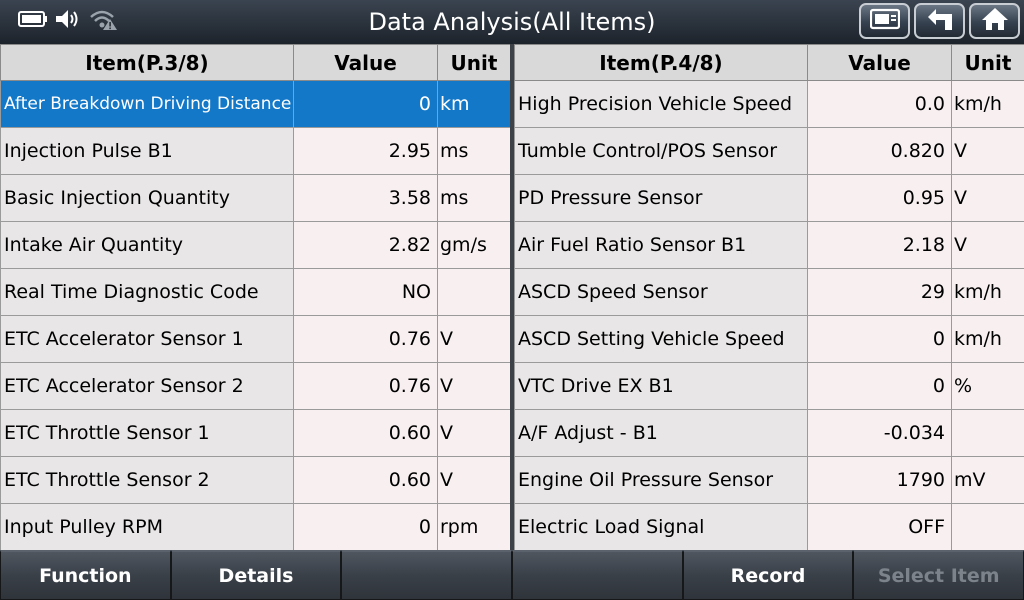 This screenshot has width=1024, height=600. I want to click on item-name: After Breakdown Driving Distance, so click(147, 104).